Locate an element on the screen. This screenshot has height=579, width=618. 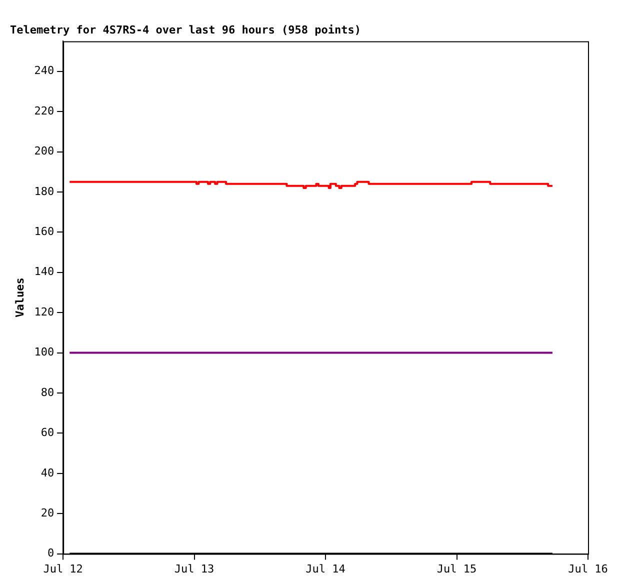
y-tick-label: 180 is located at coordinates (44, 191).